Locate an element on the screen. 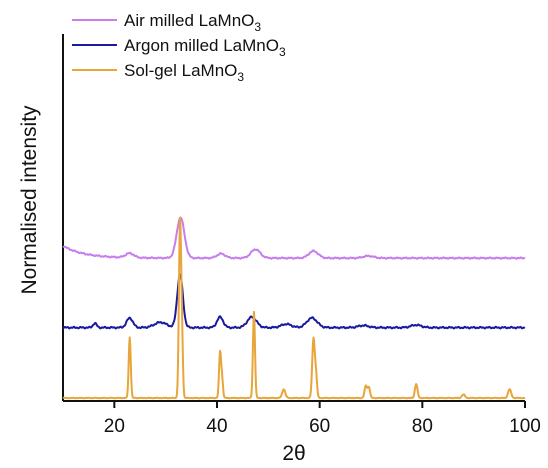  x-tick-label: 20 is located at coordinates (114, 426).